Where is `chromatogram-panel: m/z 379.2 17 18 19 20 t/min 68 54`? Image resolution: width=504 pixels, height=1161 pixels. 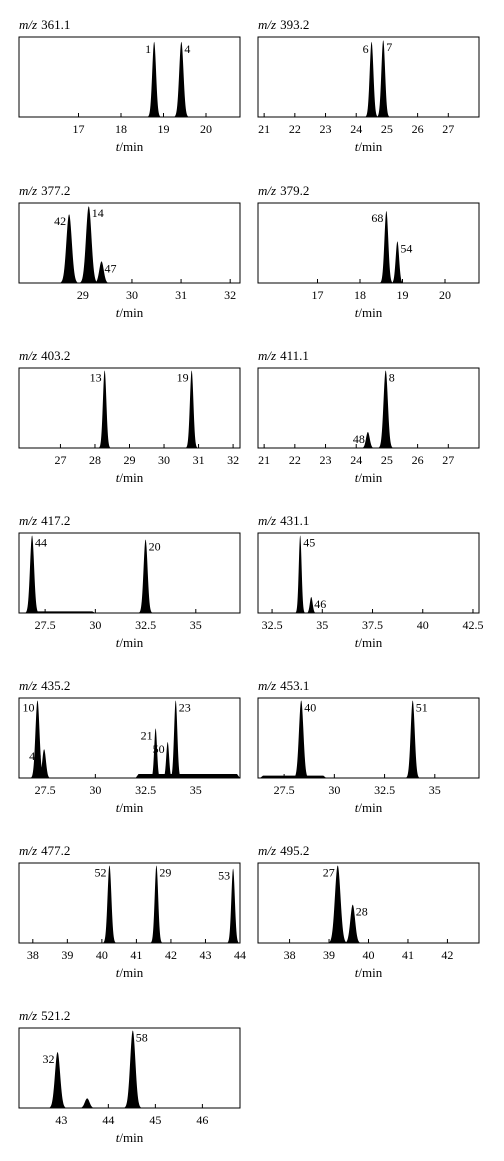 chromatogram-panel: m/z 379.2 17 18 19 20 t/min 68 54 is located at coordinates (368, 251).